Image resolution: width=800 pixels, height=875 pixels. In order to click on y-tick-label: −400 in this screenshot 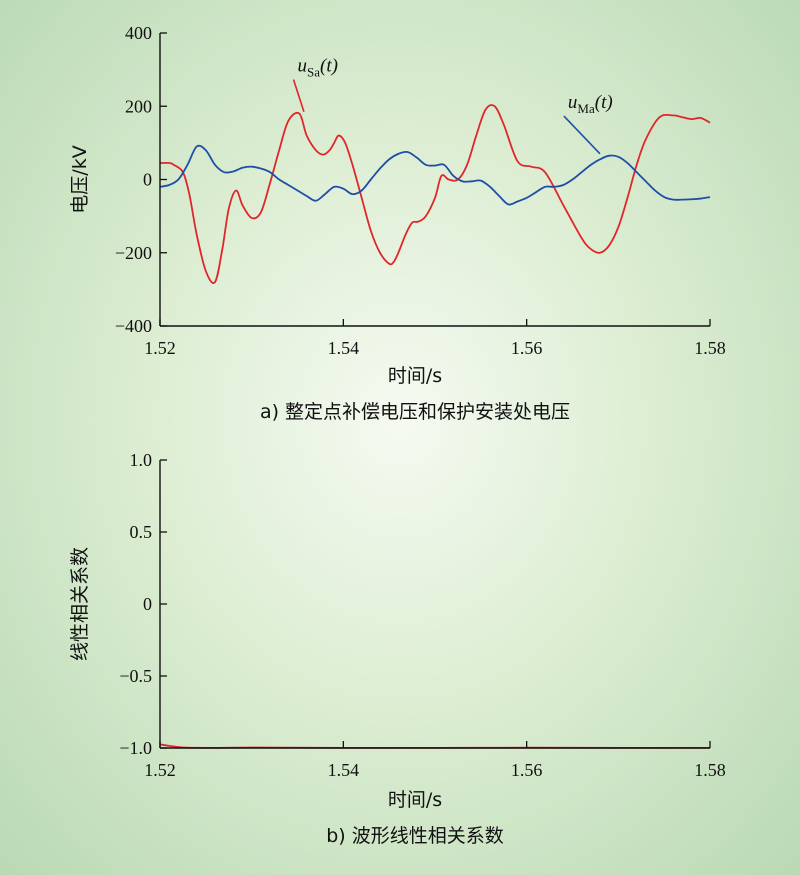, I will do `click(133, 326)`.